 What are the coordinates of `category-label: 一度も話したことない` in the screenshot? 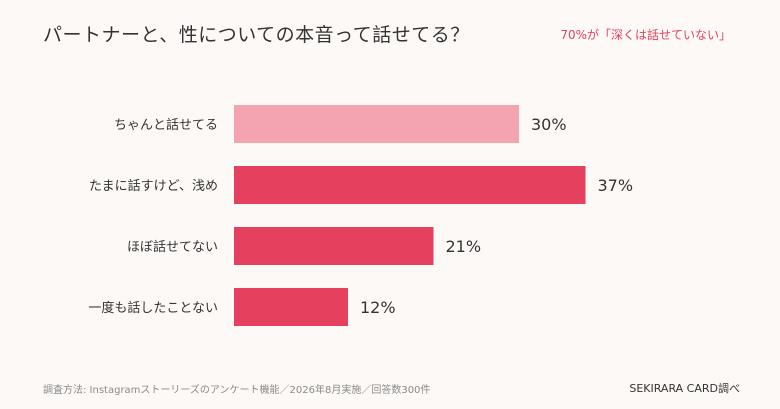 It's located at (153, 308).